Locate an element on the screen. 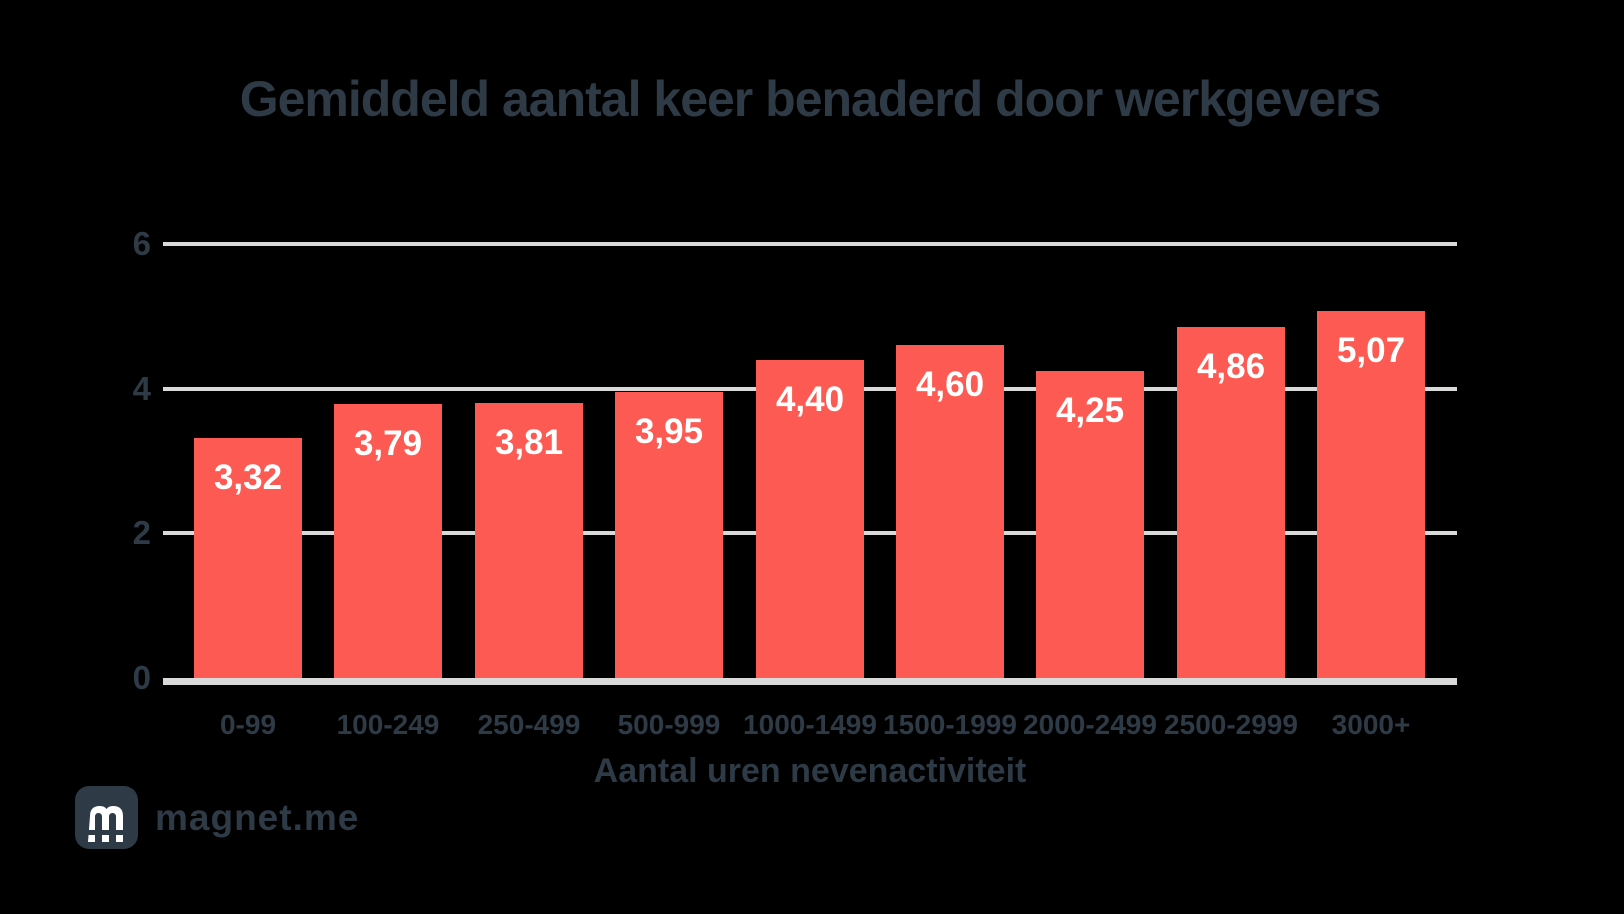  x-axis-title: Aantal uren nevenactiviteit is located at coordinates (810, 771).